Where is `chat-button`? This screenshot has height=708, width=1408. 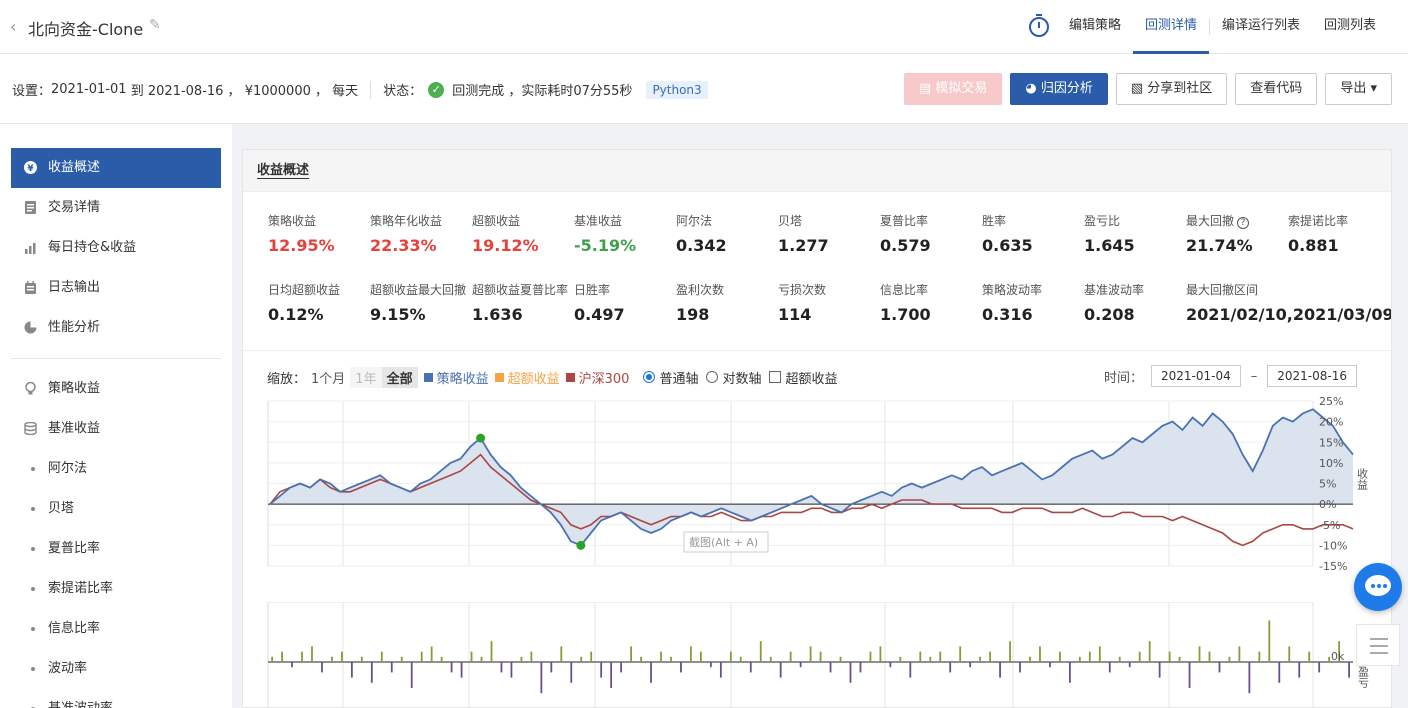 chat-button is located at coordinates (1378, 587).